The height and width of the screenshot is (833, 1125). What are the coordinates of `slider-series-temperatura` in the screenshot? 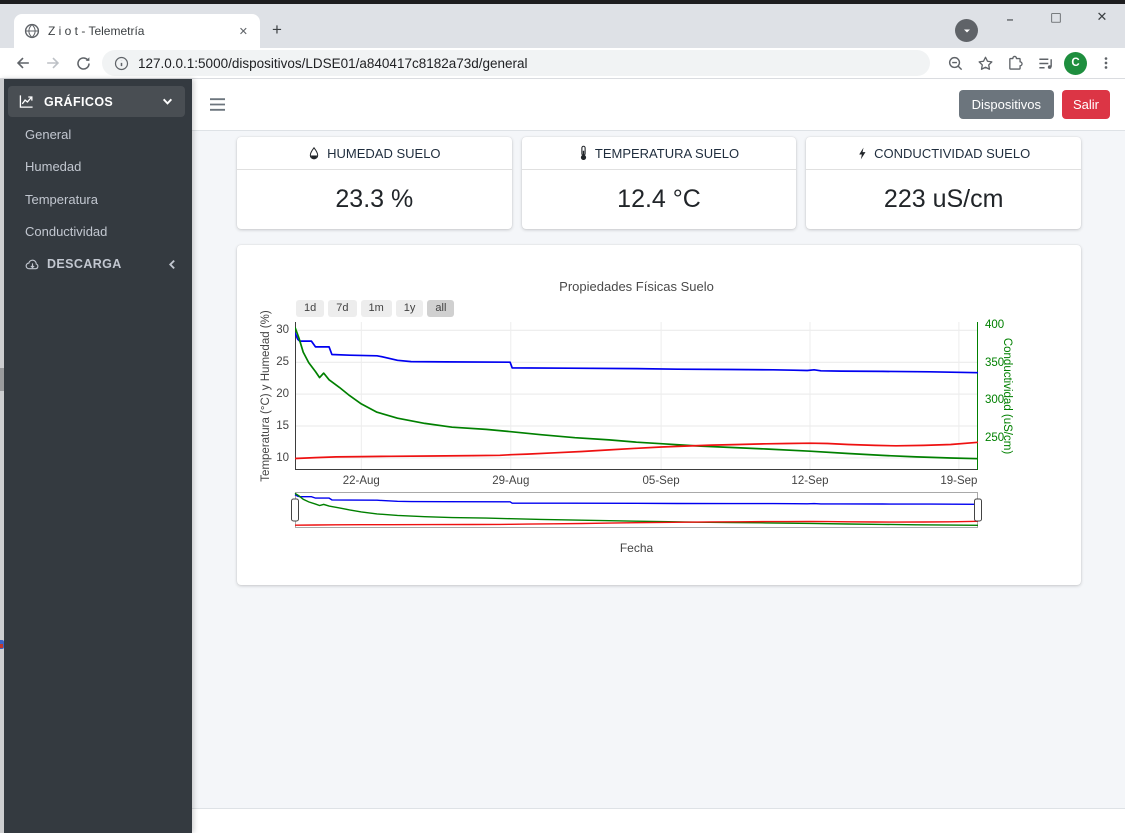 It's located at (636, 523).